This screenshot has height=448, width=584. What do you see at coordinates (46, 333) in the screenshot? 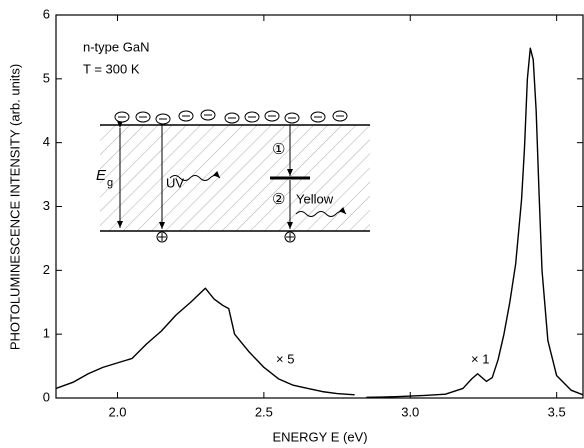
I see `y-tick-label: 1` at bounding box center [46, 333].